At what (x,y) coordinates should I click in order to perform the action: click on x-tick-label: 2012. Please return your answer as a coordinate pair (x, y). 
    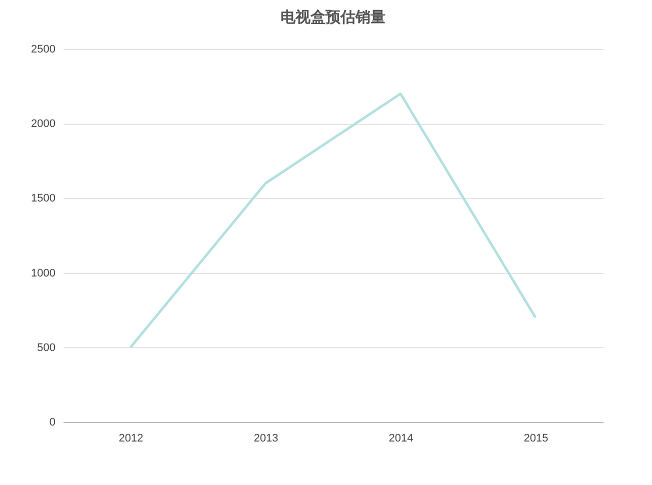
    Looking at the image, I should click on (131, 438).